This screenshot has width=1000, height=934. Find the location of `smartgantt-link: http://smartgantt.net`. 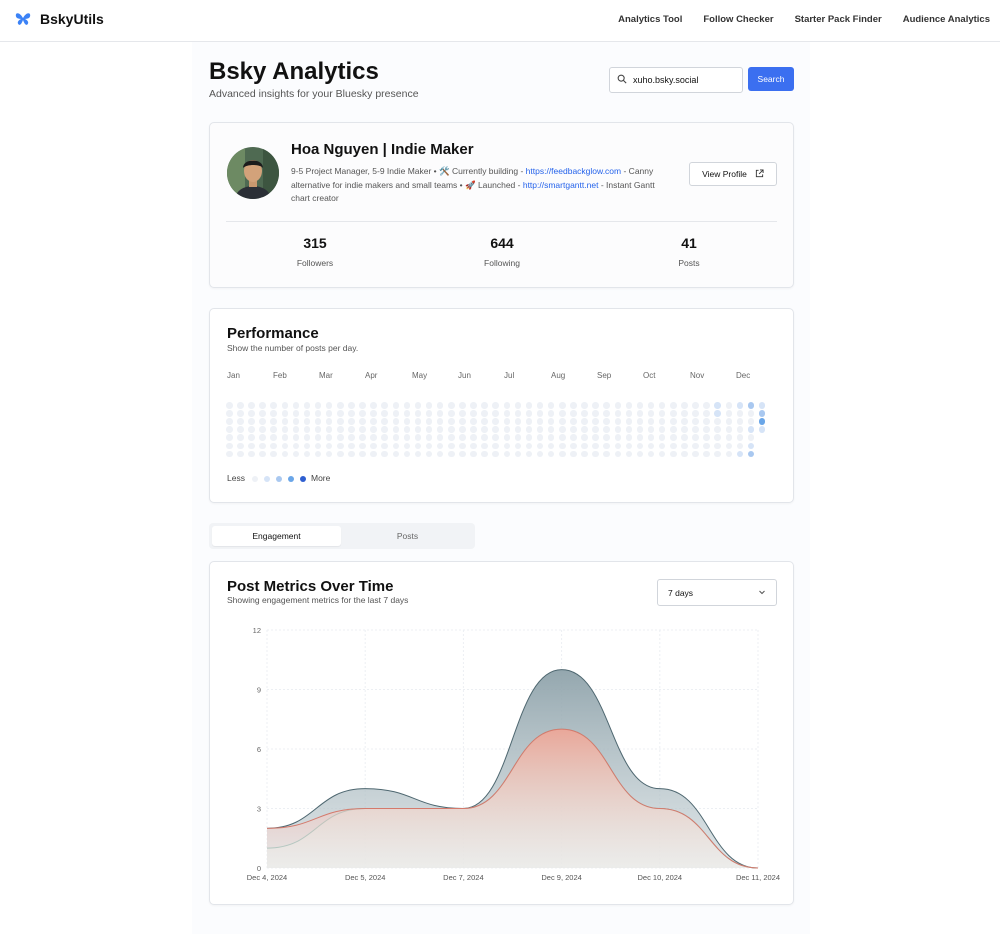

smartgantt-link: http://smartgantt.net is located at coordinates (560, 184).